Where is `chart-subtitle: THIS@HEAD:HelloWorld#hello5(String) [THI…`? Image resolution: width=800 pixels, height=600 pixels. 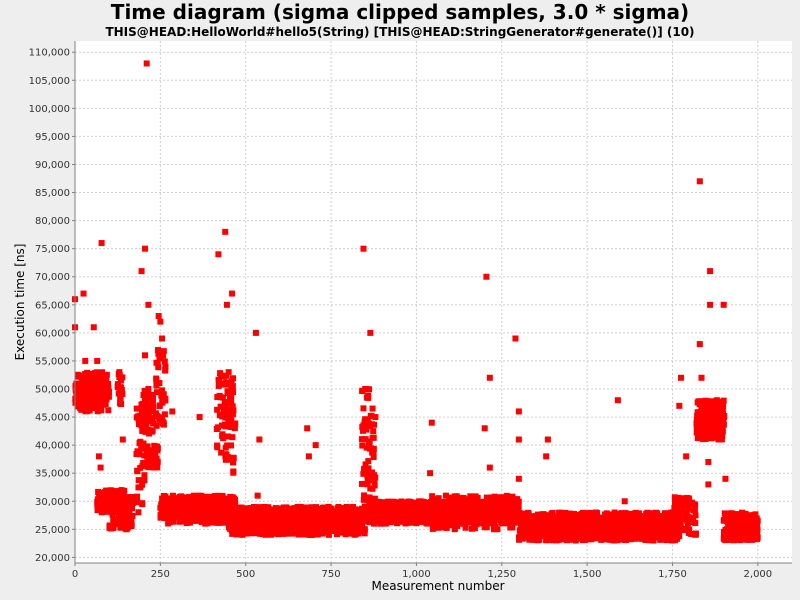
chart-subtitle: THIS@HEAD:HelloWorld#hello5(String) [THI… is located at coordinates (400, 32).